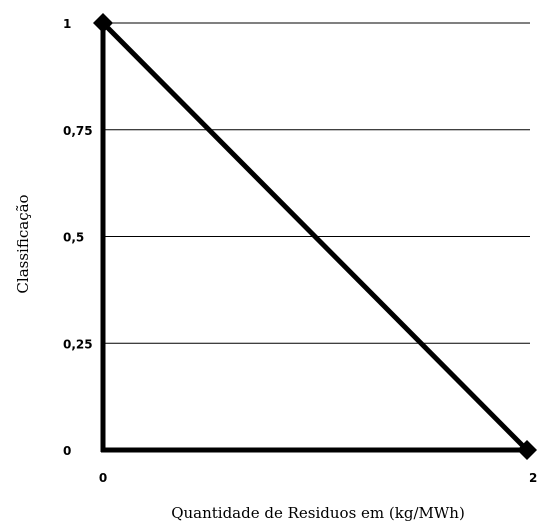 The image size is (537, 527). What do you see at coordinates (67, 24) in the screenshot?
I see `y-tick-label-4: 1` at bounding box center [67, 24].